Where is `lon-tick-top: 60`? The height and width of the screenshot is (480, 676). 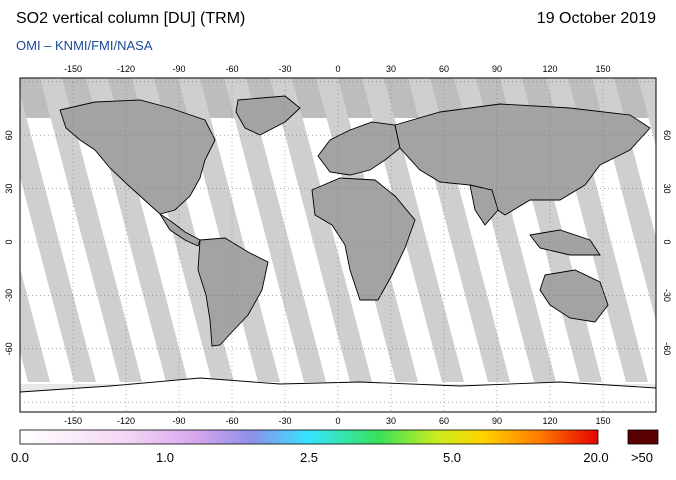
lon-tick-top: 60 is located at coordinates (444, 69).